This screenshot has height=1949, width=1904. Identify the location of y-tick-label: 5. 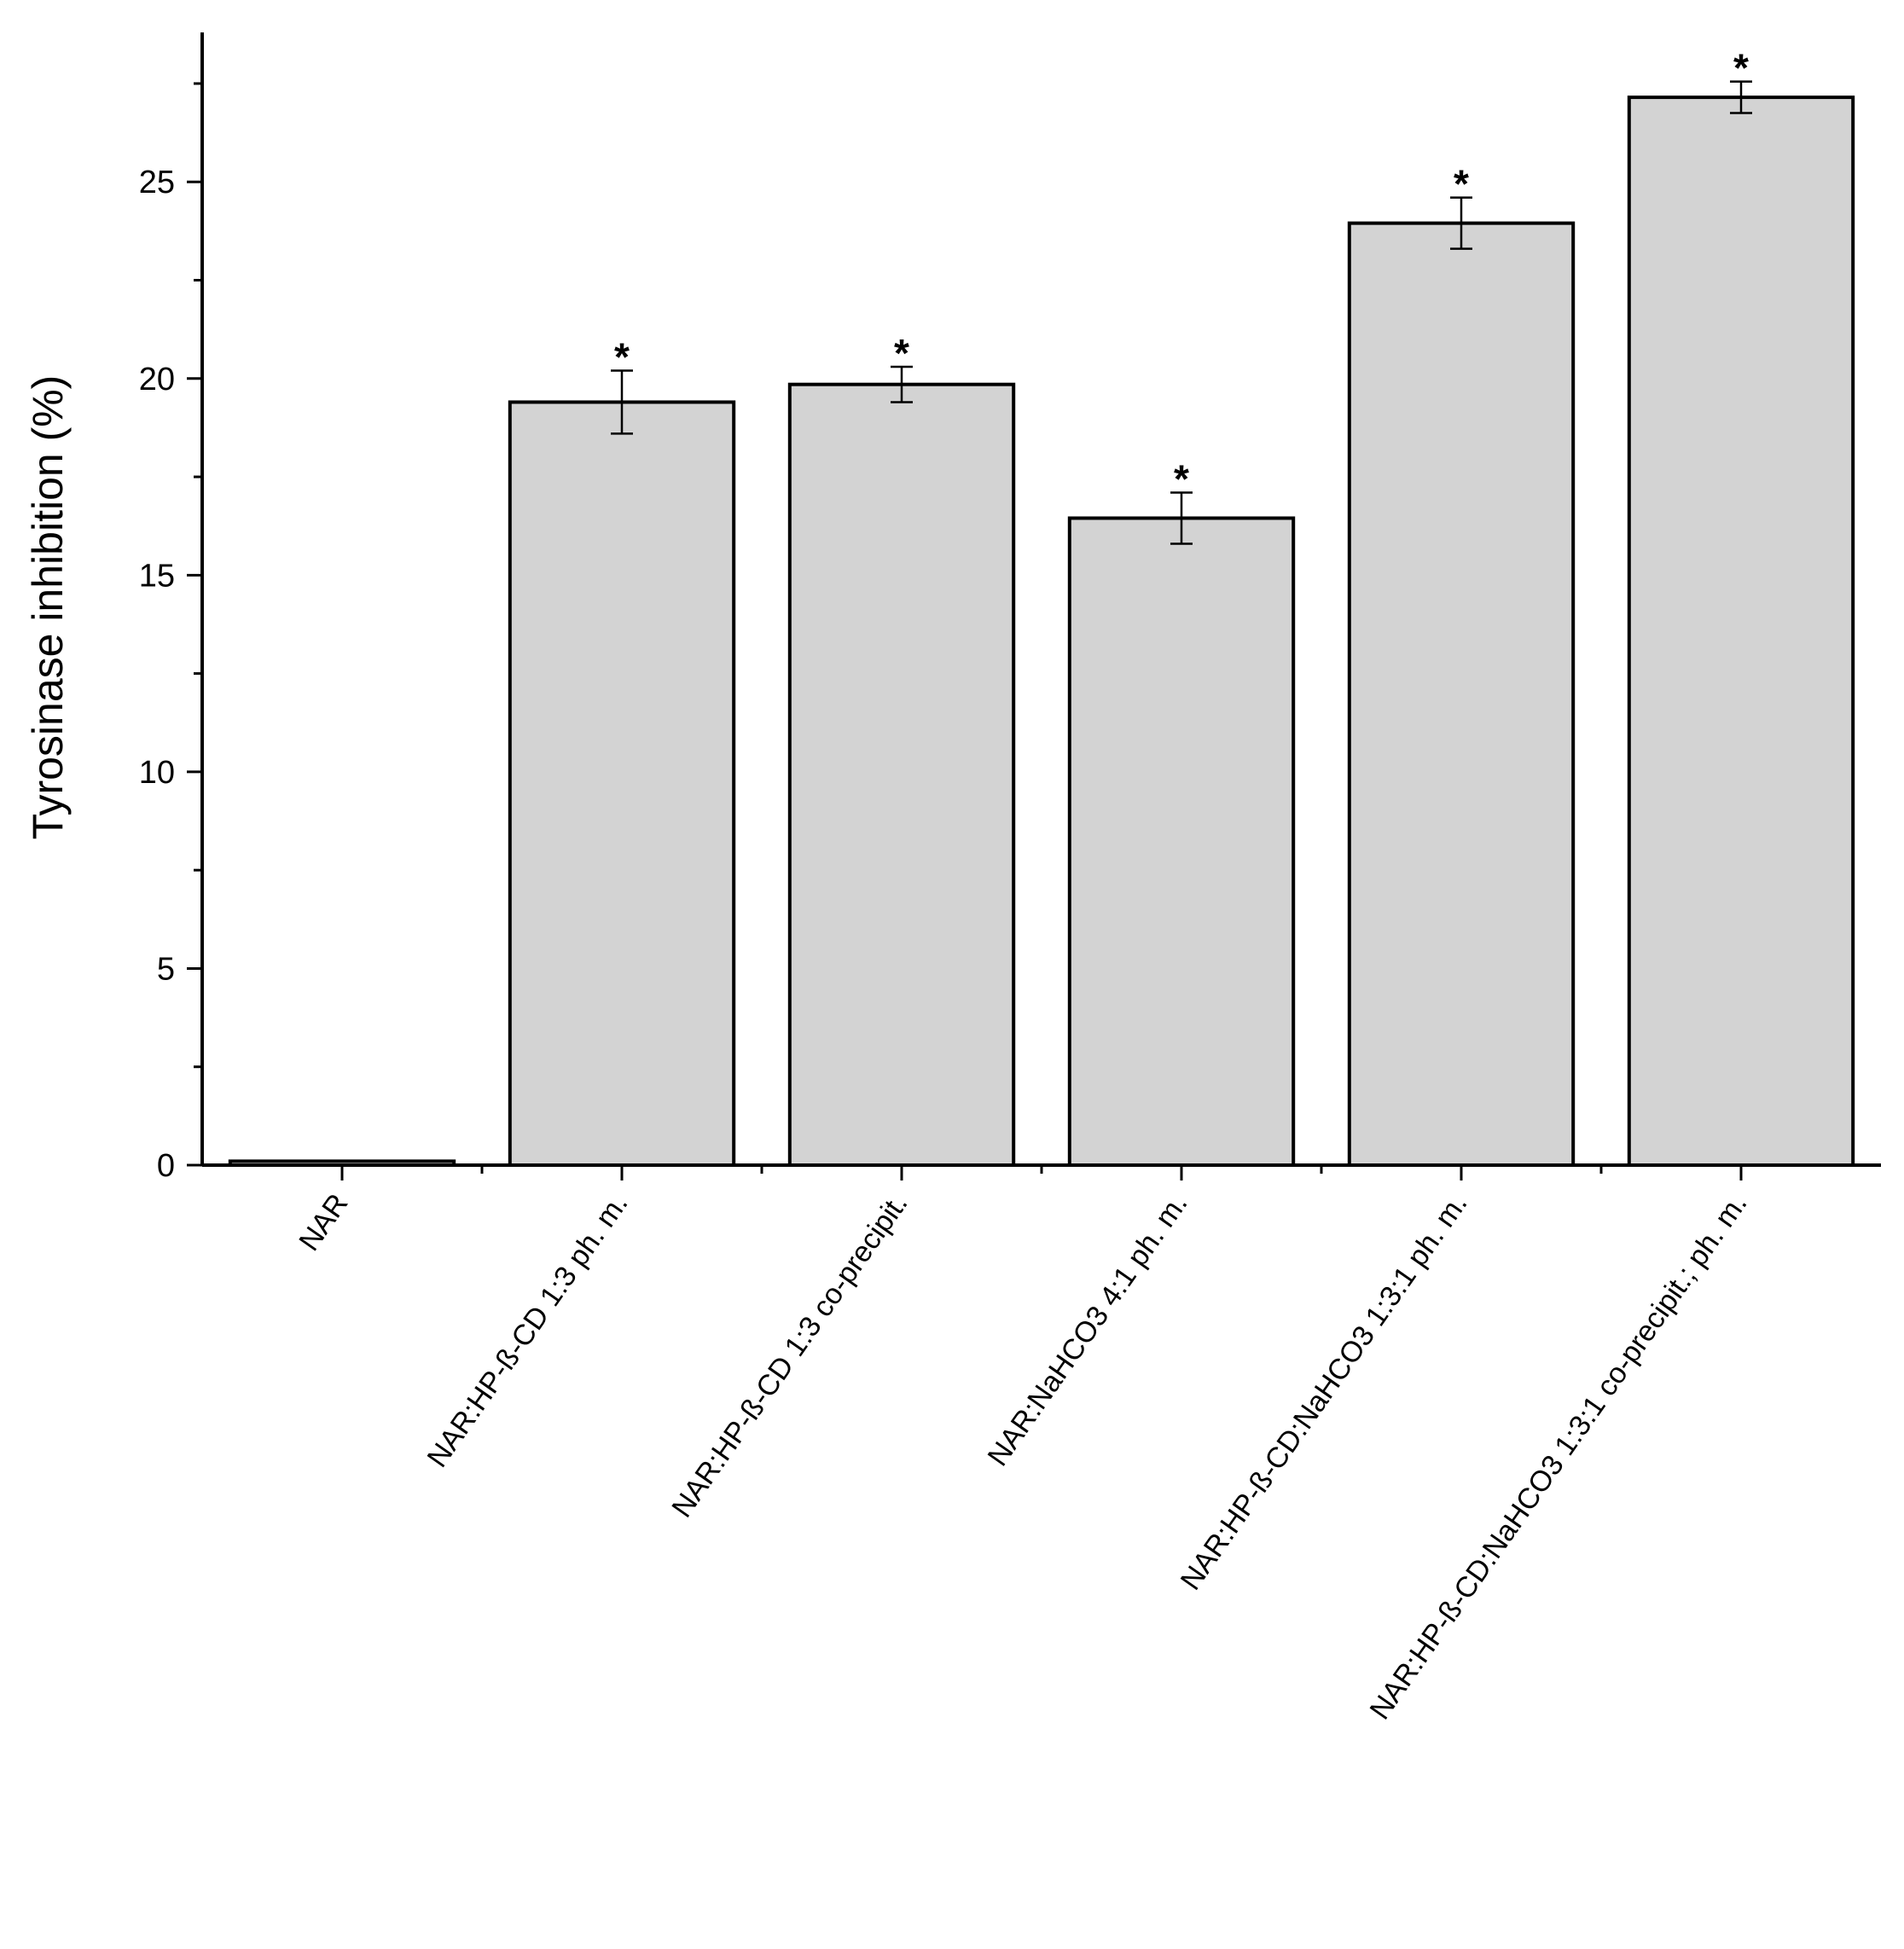
(166, 969).